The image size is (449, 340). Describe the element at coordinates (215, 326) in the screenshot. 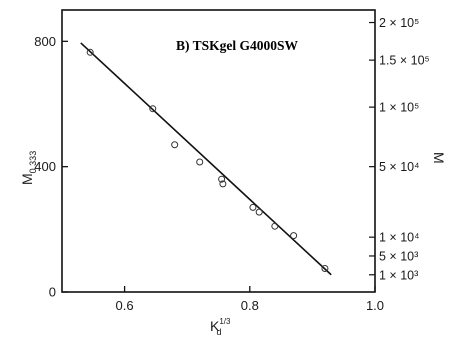

I see `x-axis-label-main: K` at that location.